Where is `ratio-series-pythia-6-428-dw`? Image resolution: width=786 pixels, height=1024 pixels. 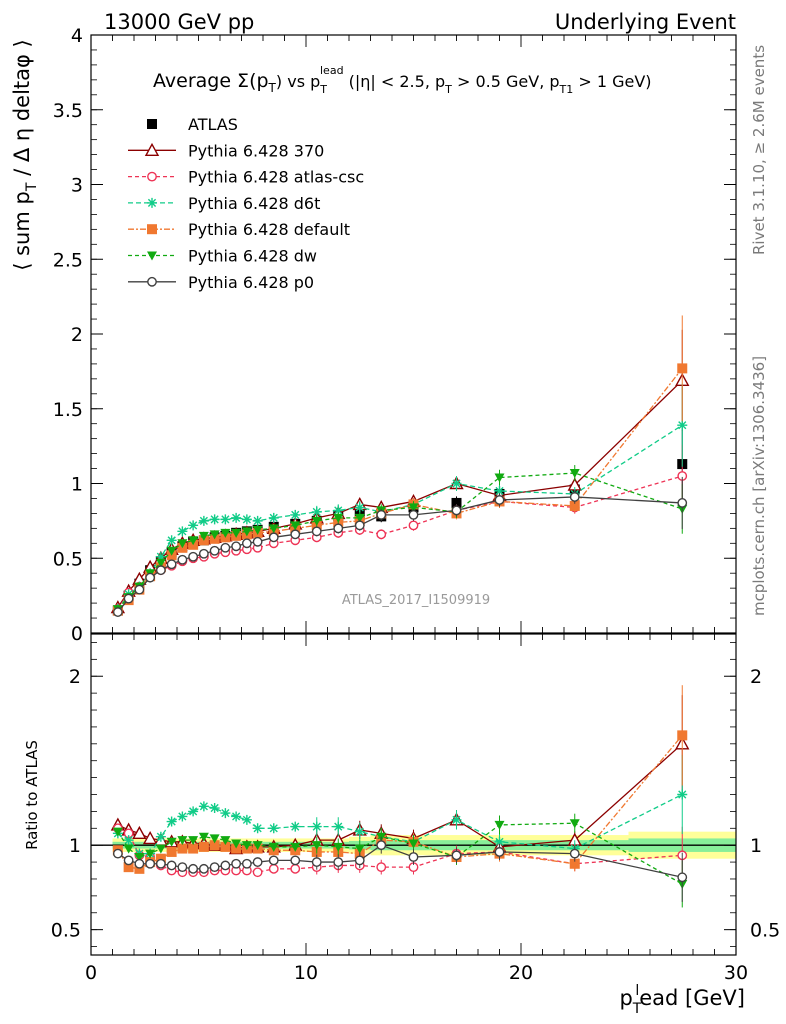
ratio-series-pythia-6-428-dw is located at coordinates (400, 860).